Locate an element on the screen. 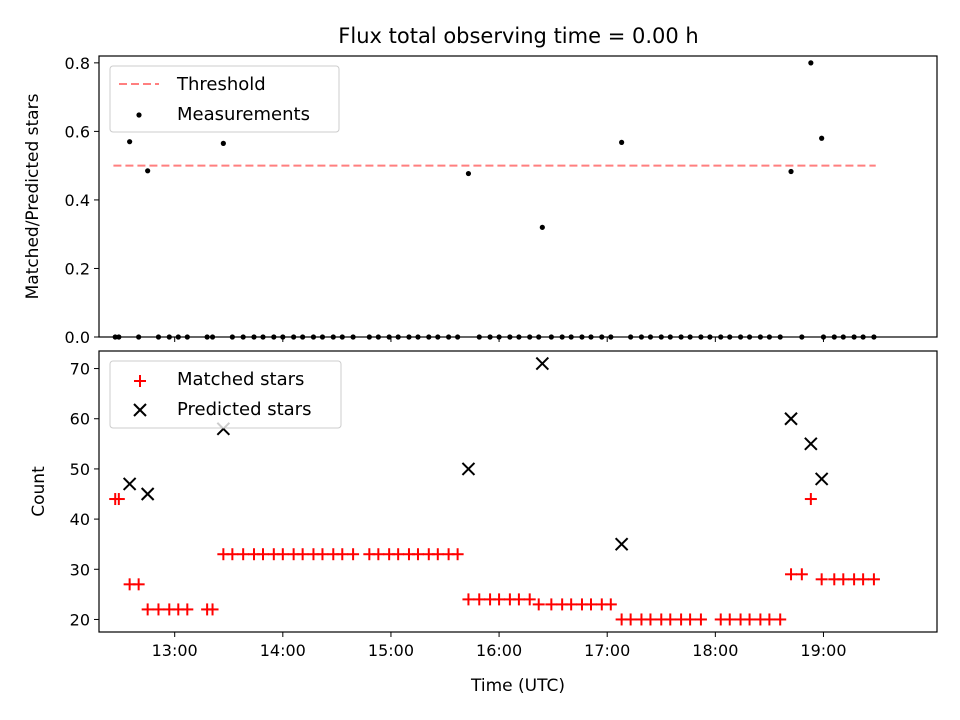 The image size is (960, 720). count-y-tick-label: 60 is located at coordinates (80, 419).